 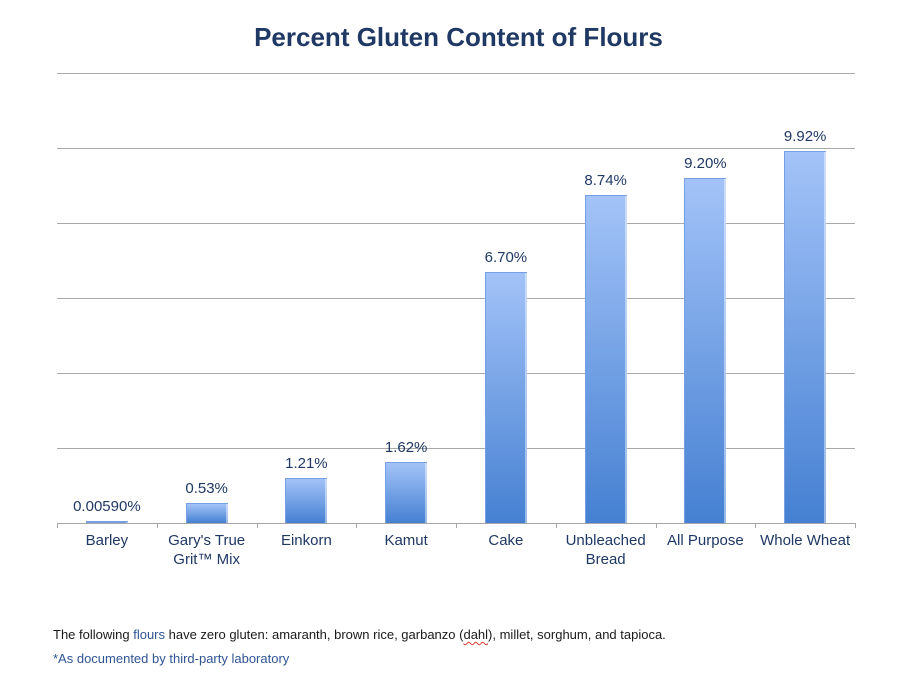 I want to click on bar-whole-wheat, so click(x=805, y=337).